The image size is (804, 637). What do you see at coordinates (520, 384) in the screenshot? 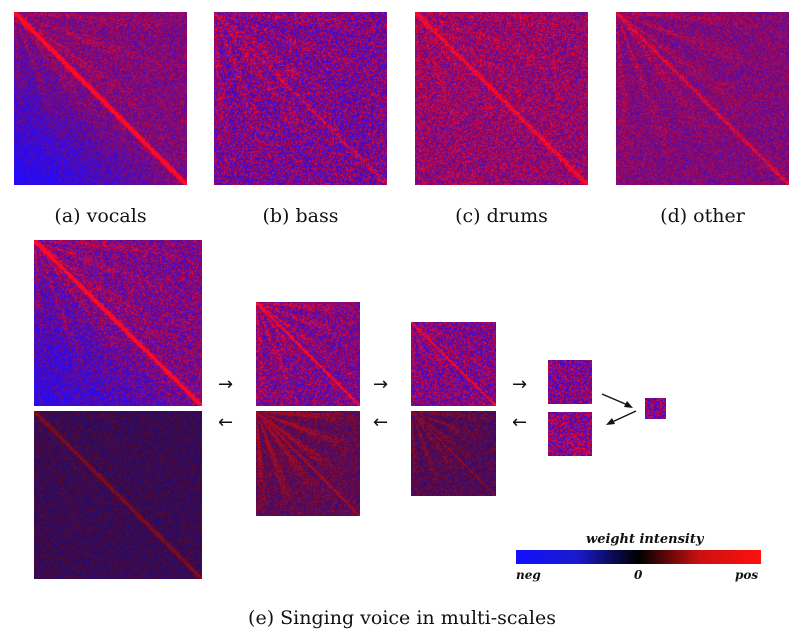
I see `arrow-right-3: →` at bounding box center [520, 384].